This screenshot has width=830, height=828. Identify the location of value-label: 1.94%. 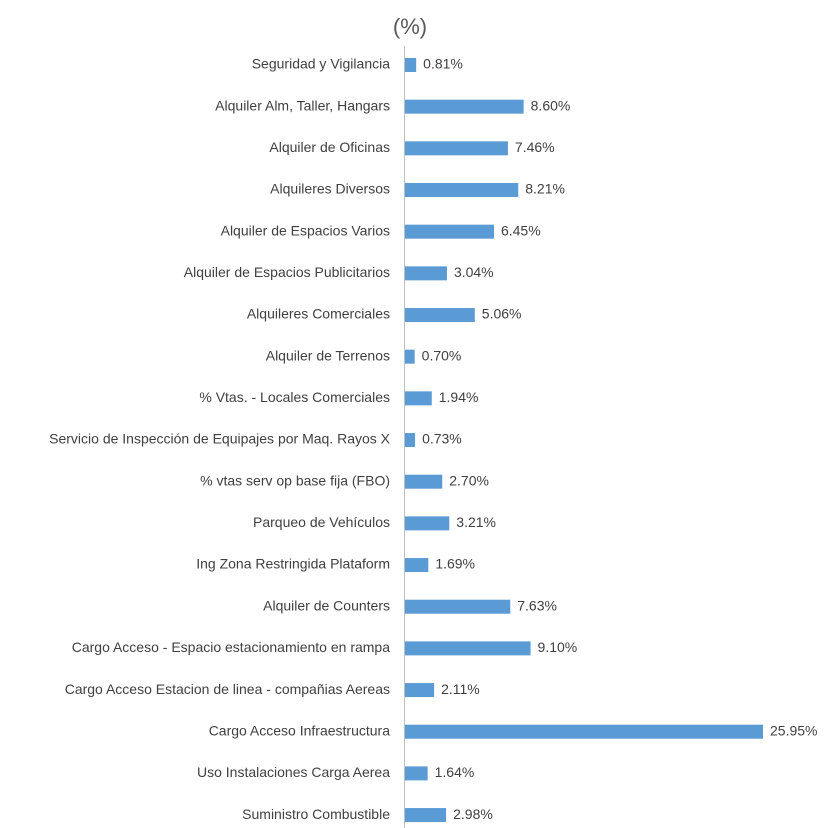
(459, 397).